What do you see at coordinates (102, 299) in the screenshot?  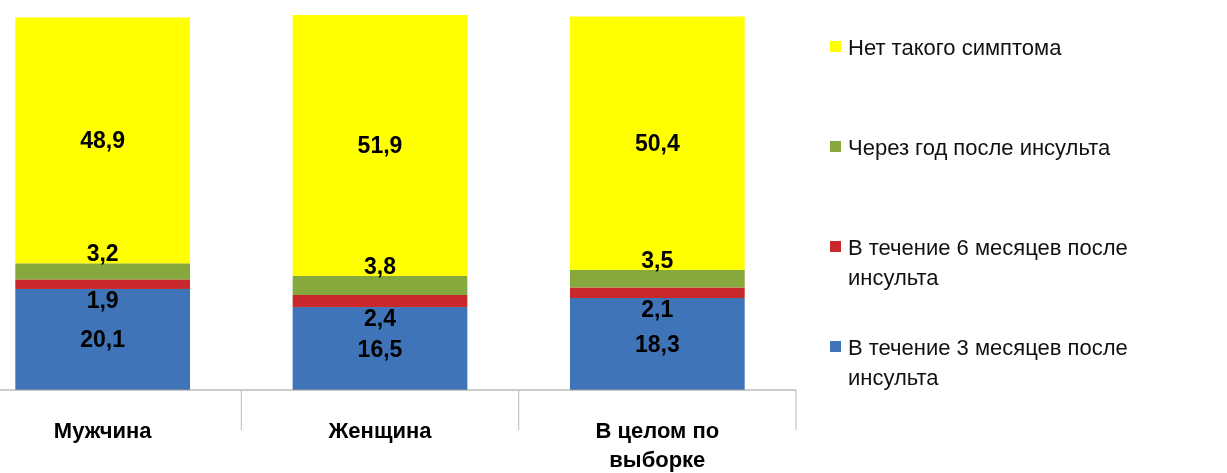 I see `data-label: 1,9` at bounding box center [102, 299].